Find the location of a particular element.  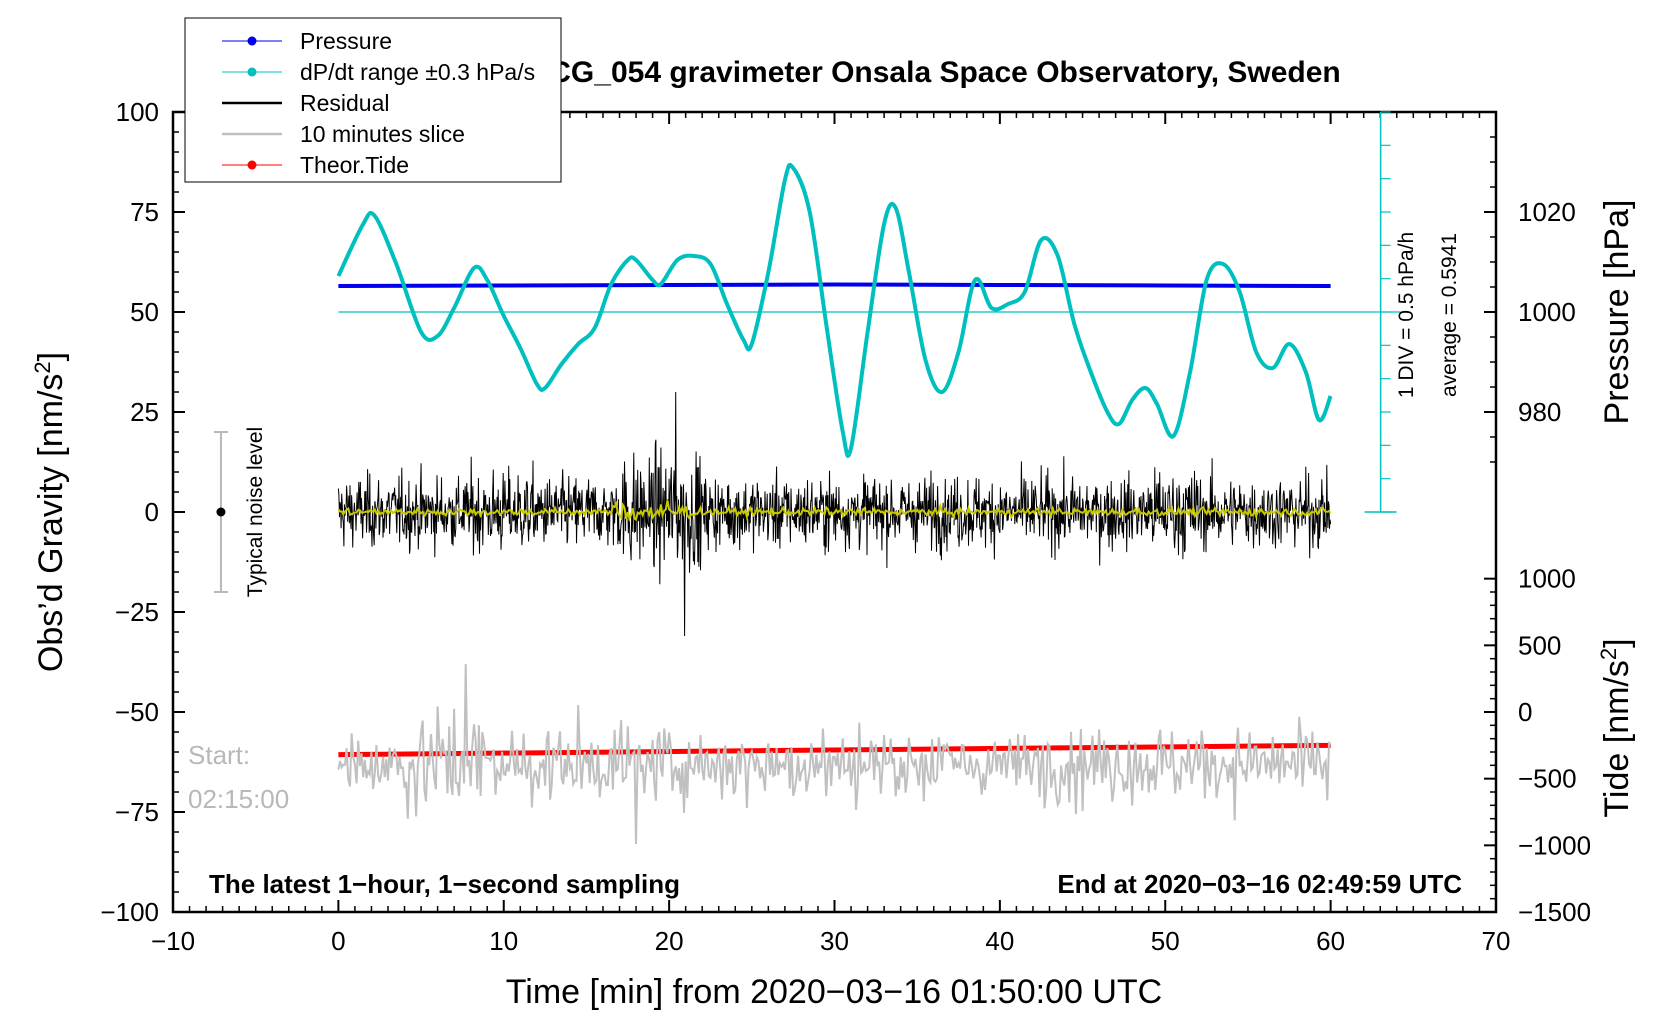

left-axis-title: Obs’d Gravity [nm/s2] is located at coordinates (50, 512).